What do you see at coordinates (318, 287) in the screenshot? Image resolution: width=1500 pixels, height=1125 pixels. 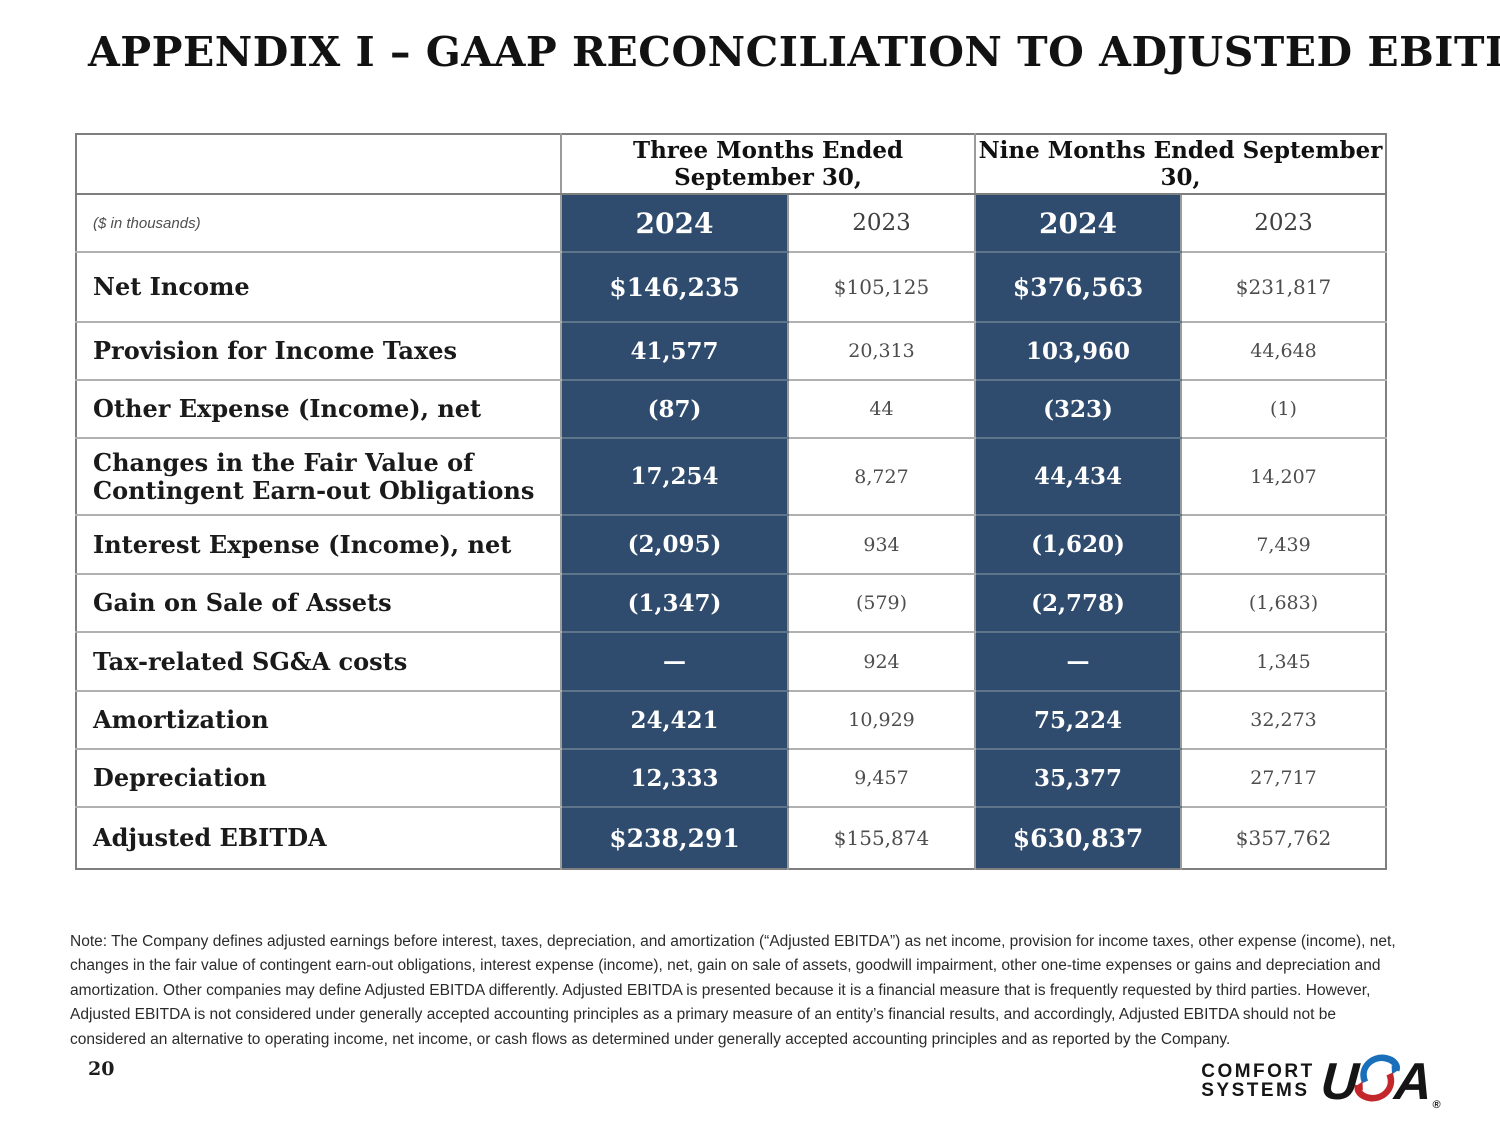 I see `row-label: Net Income` at bounding box center [318, 287].